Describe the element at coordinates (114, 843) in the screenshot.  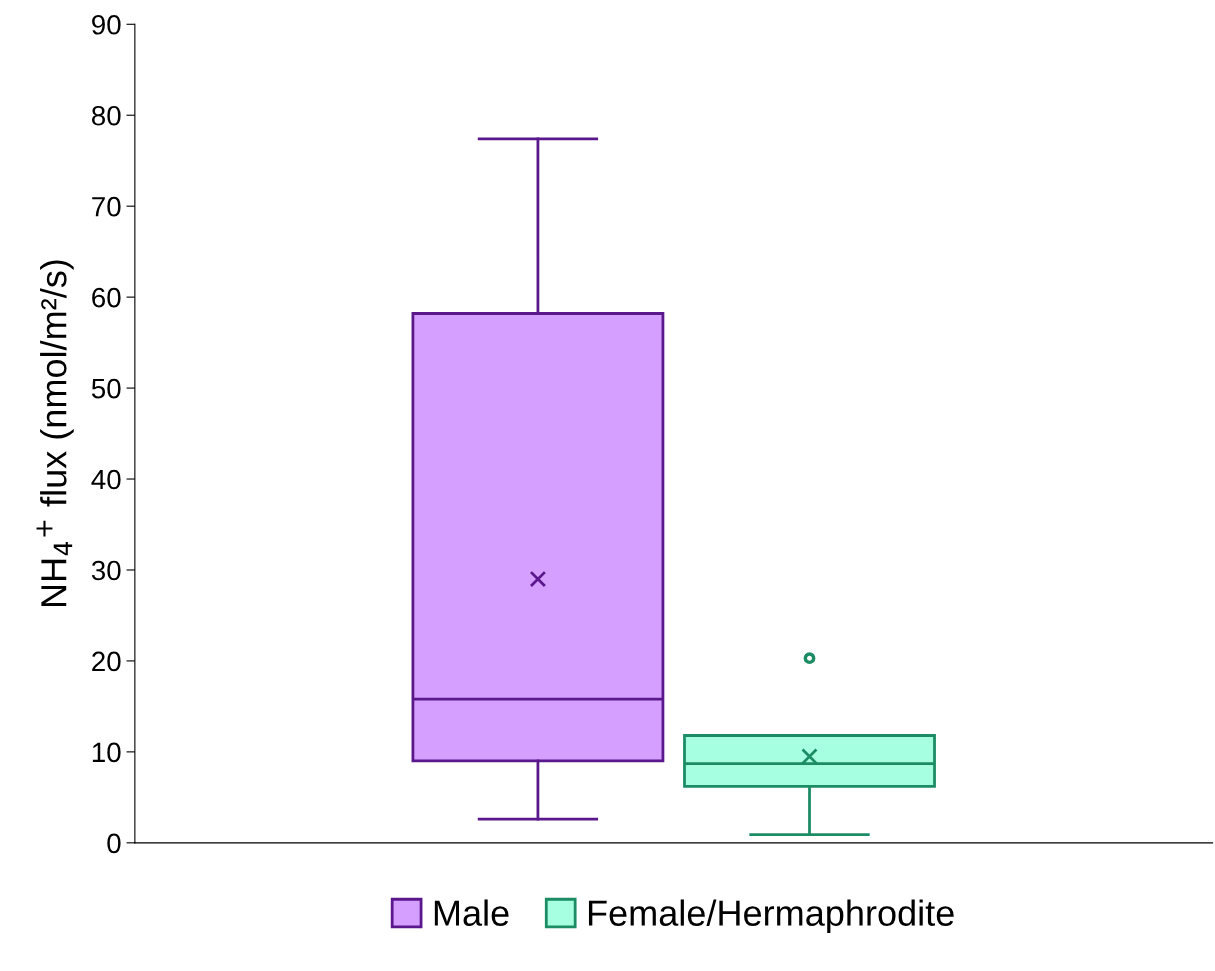
I see `y-tick-label: 0` at that location.